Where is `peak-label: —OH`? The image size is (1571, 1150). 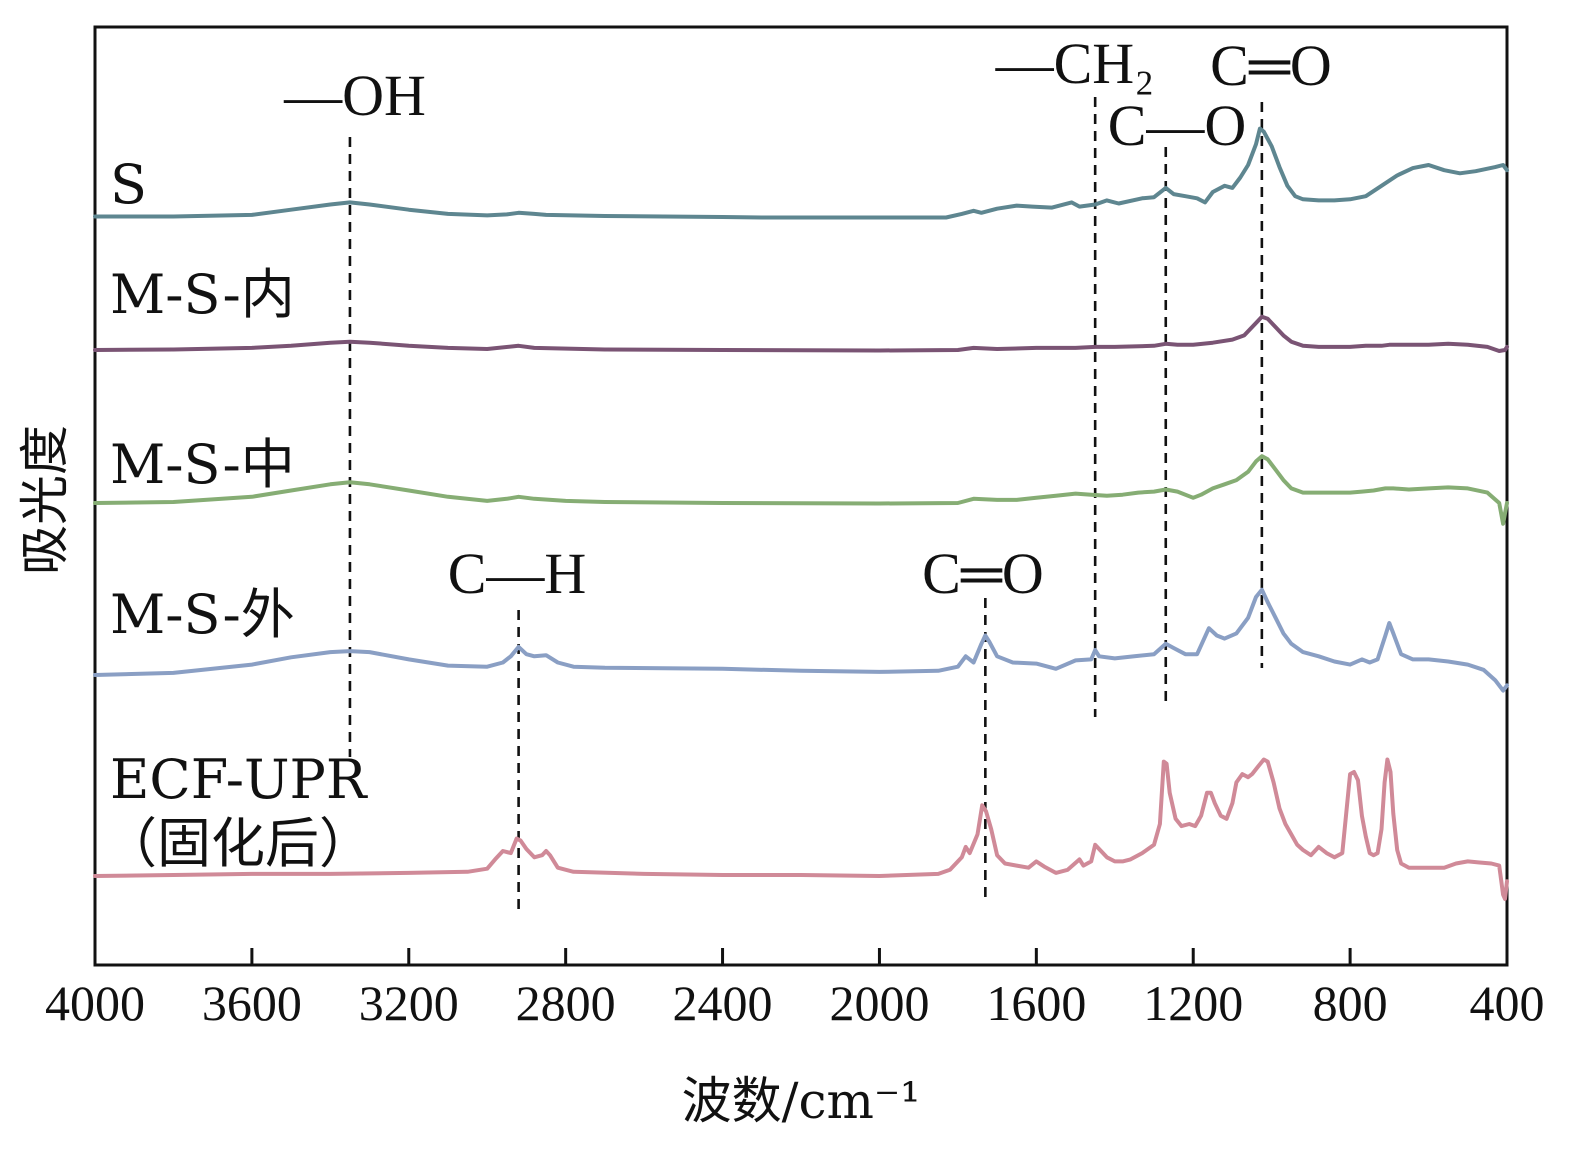 peak-label: —OH is located at coordinates (354, 95).